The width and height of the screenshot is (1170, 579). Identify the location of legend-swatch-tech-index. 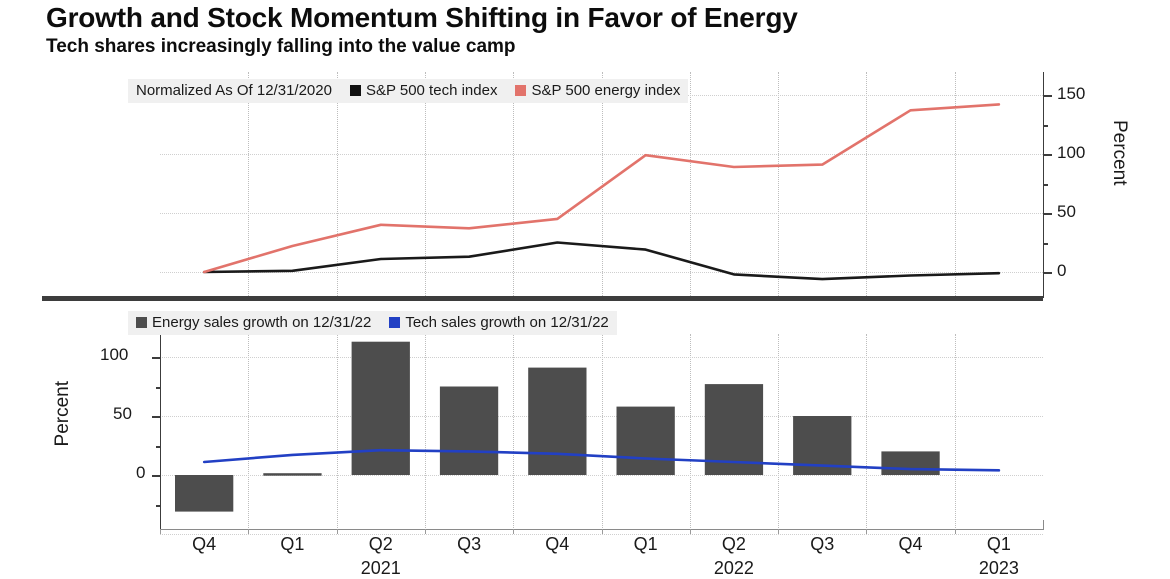
(355, 90).